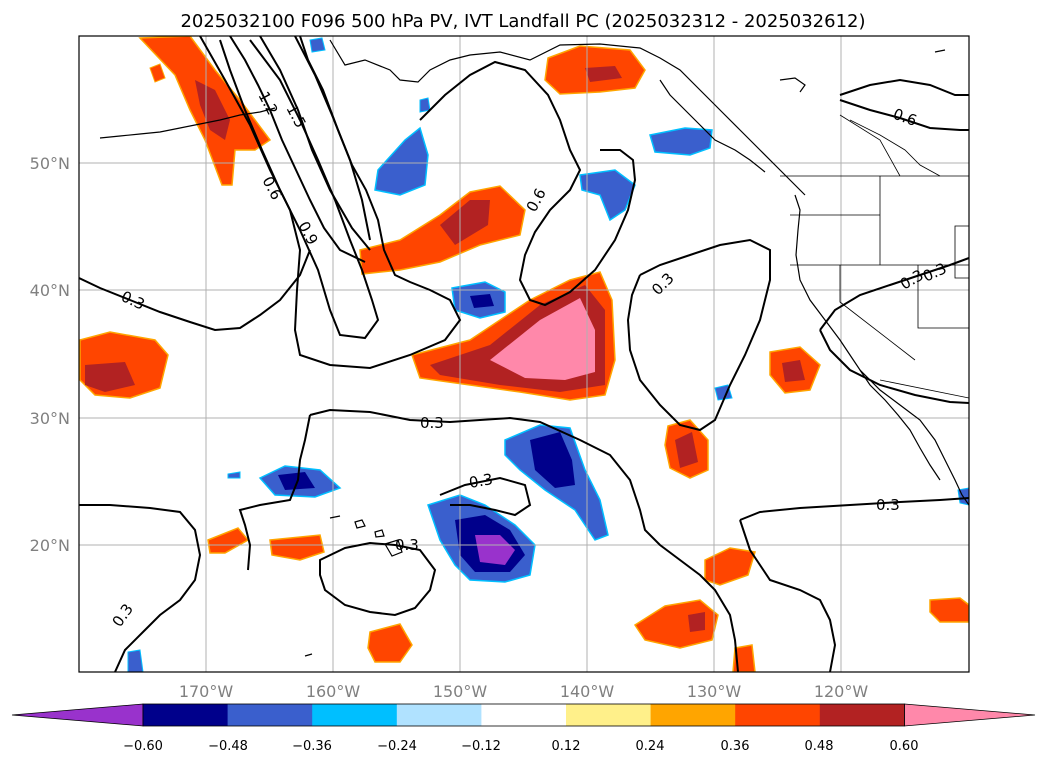  Describe the element at coordinates (542, 339) in the screenshot. I see `positive-region-central-core` at that location.